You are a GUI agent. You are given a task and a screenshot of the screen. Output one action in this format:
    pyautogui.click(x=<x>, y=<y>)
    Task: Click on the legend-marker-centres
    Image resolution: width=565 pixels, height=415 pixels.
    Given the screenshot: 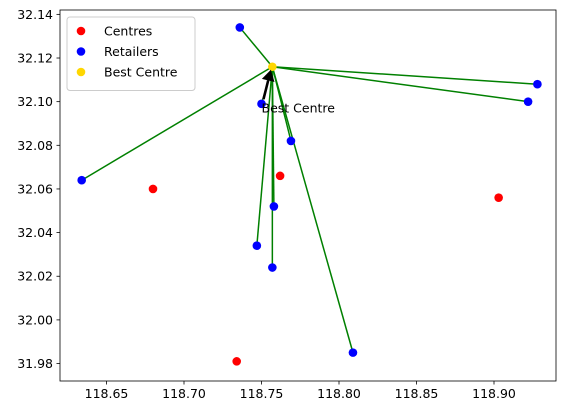 What is the action you would take?
    pyautogui.click(x=81, y=31)
    